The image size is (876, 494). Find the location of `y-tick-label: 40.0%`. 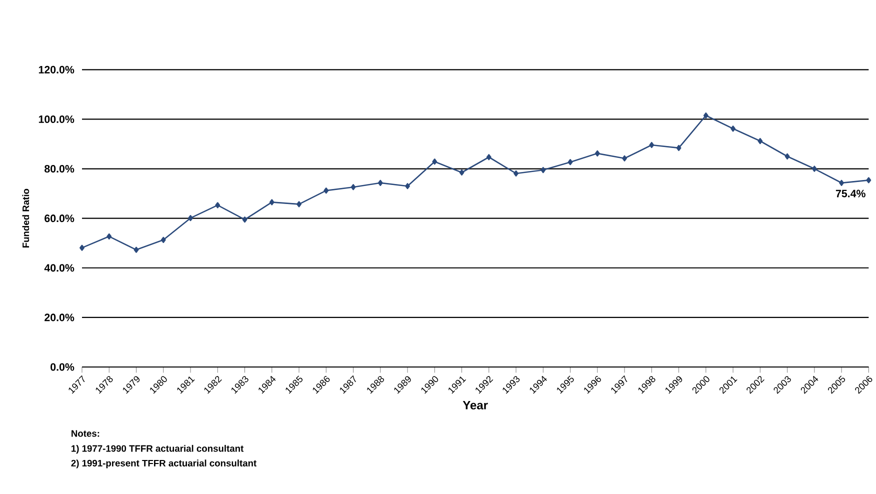

y-tick-label: 40.0% is located at coordinates (59, 268).